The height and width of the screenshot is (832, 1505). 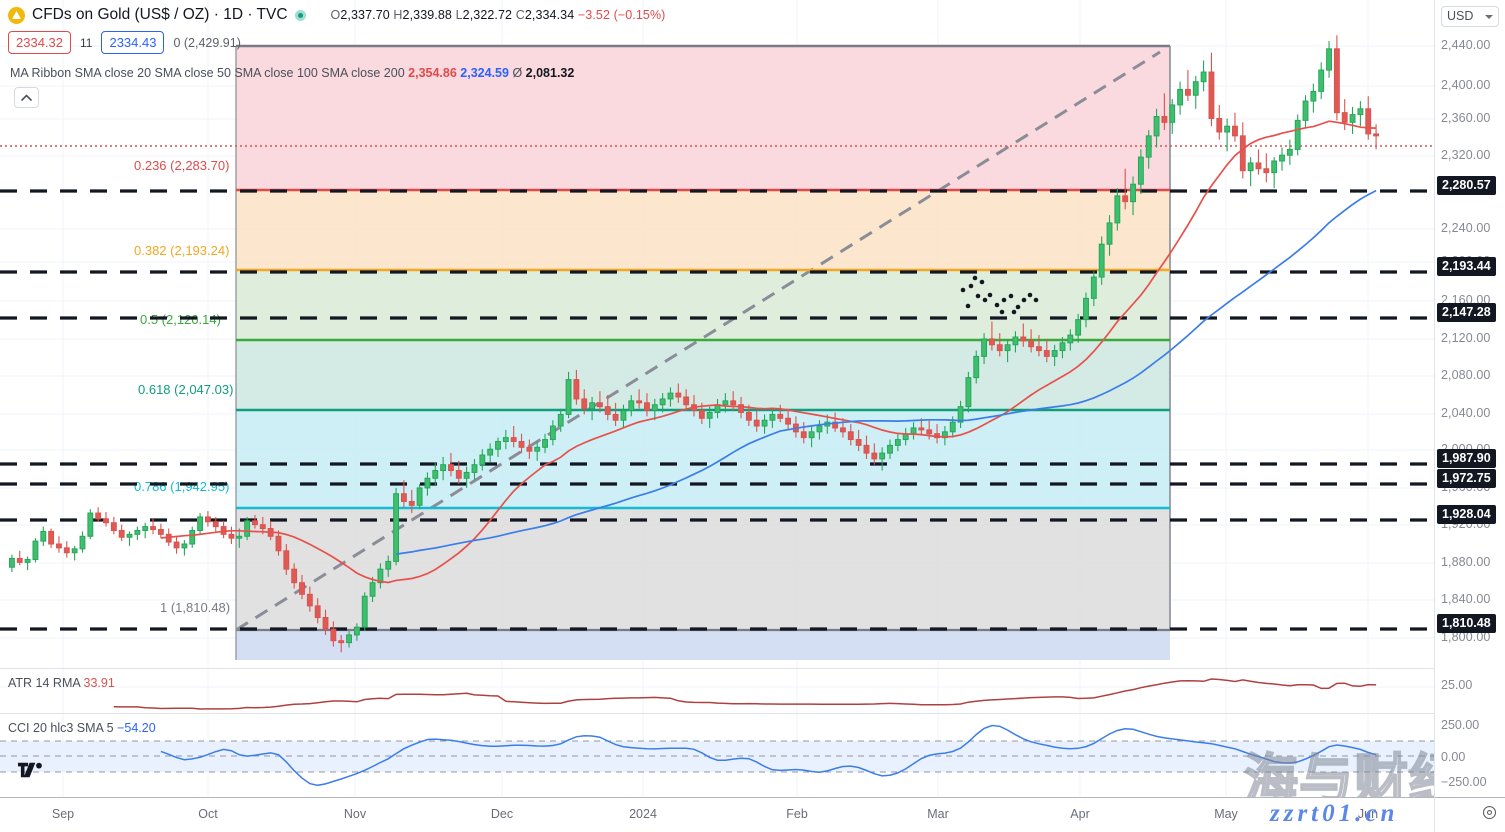 What do you see at coordinates (1466, 338) in the screenshot?
I see `price-tick: 2,120.00` at bounding box center [1466, 338].